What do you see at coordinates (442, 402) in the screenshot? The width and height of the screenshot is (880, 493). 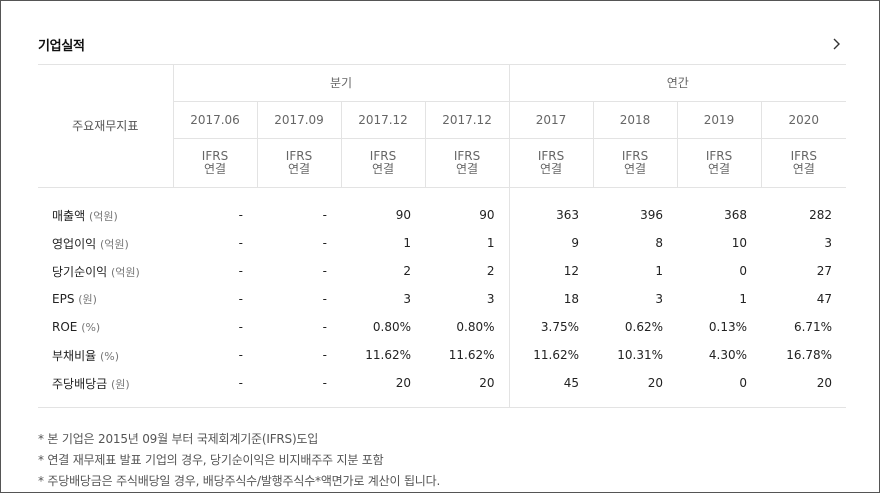 I see `spacer-row` at bounding box center [442, 402].